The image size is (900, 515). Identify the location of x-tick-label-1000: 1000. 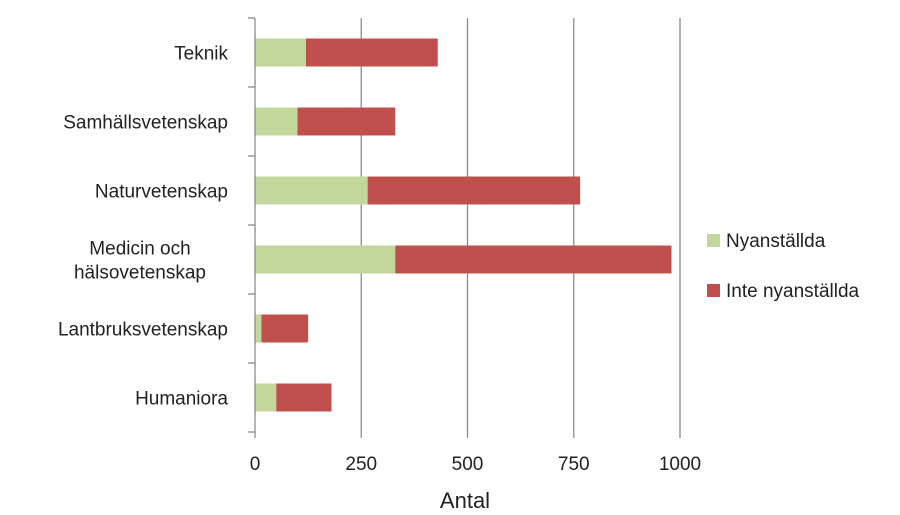
(680, 464).